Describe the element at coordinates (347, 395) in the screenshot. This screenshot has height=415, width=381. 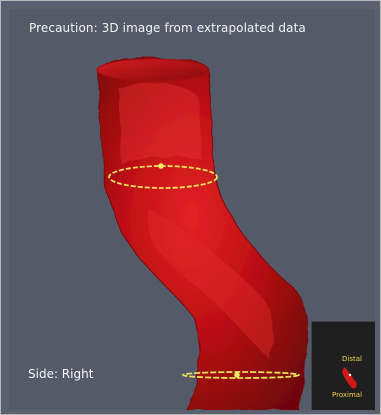
I see `orientation-proximal-label: Proximal` at that location.